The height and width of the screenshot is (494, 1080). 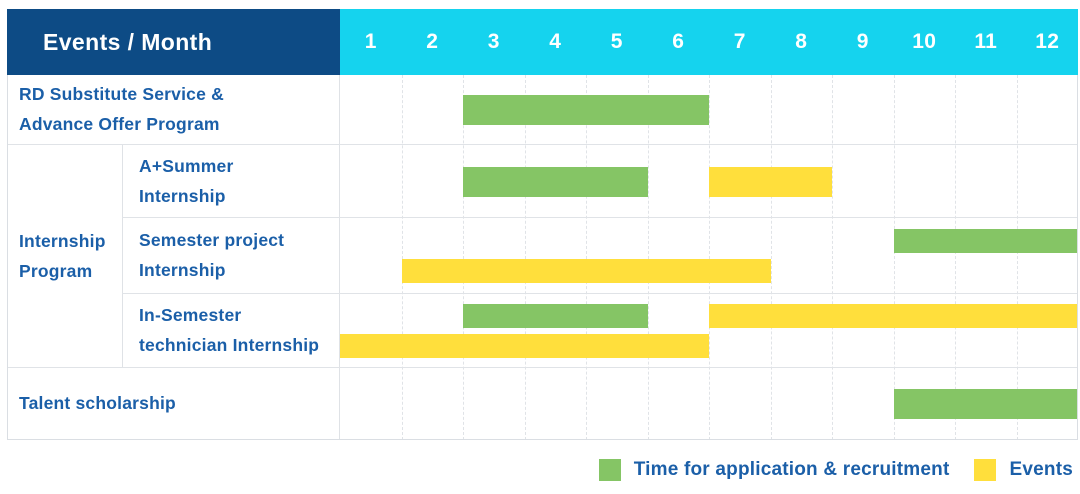 I want to click on month-header-cell: 11, so click(x=986, y=41).